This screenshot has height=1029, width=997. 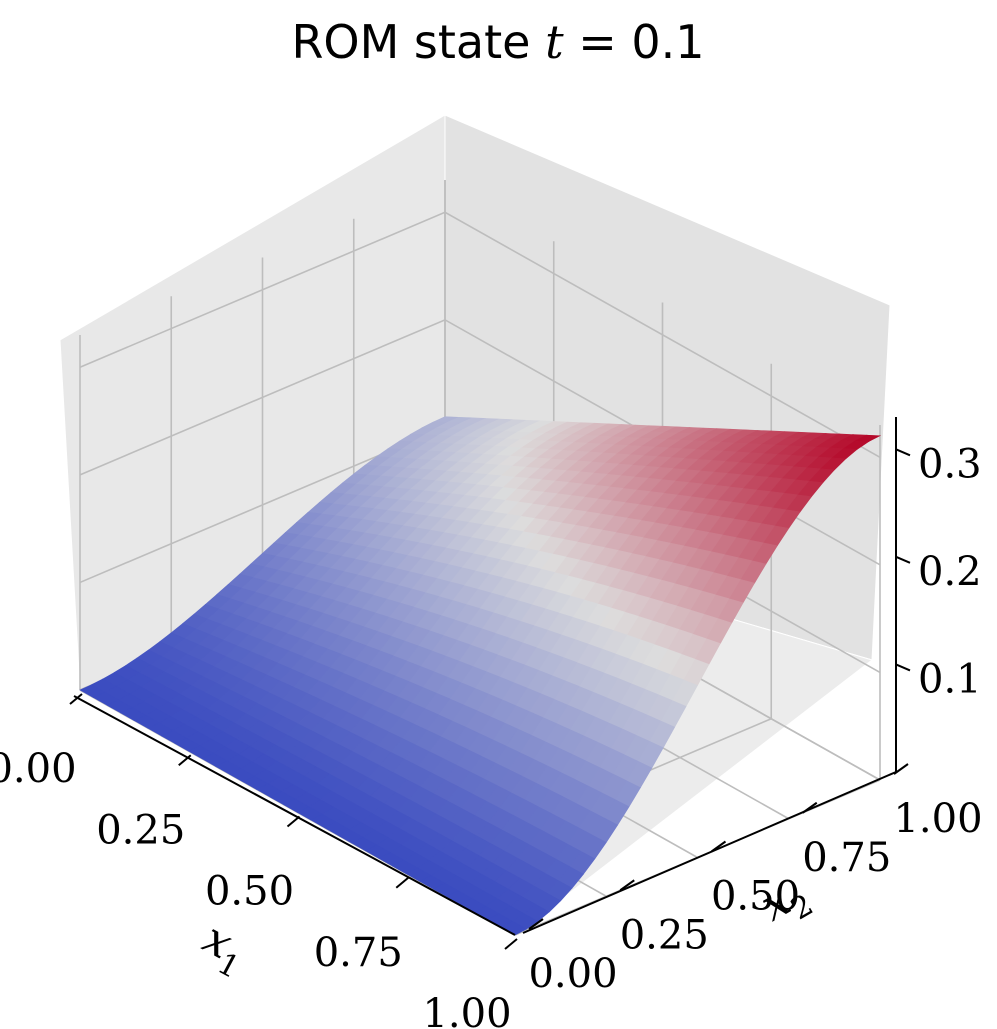 I want to click on x2-tick-label-2: 0.50, so click(x=755, y=897).